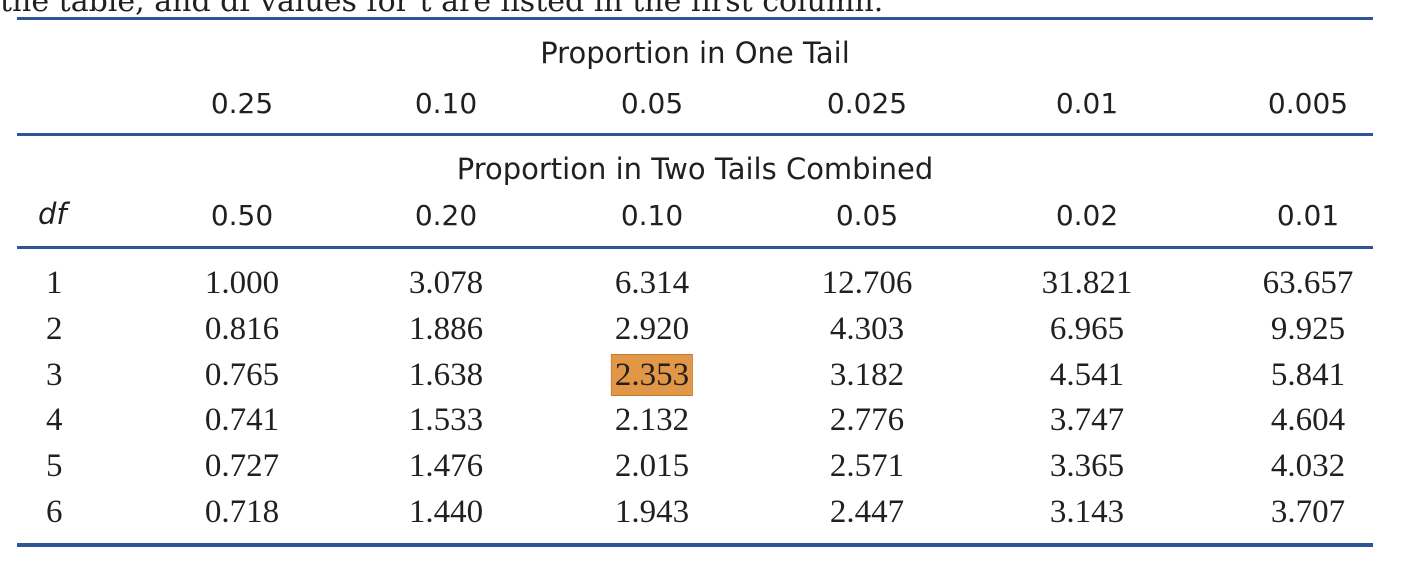  Describe the element at coordinates (1087, 466) in the screenshot. I see `t-value-cell: 3.365` at that location.